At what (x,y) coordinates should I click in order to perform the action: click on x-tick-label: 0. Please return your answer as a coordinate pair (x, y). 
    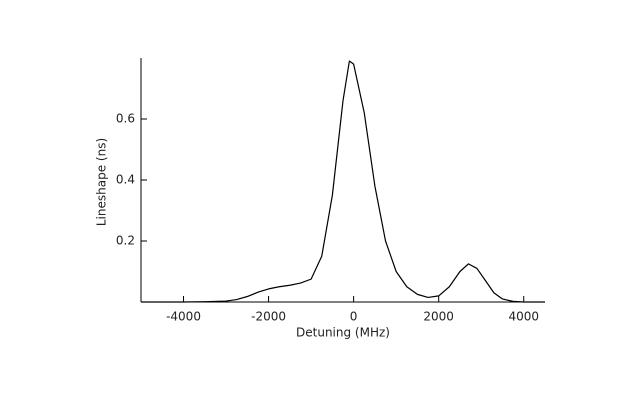
    Looking at the image, I should click on (354, 317).